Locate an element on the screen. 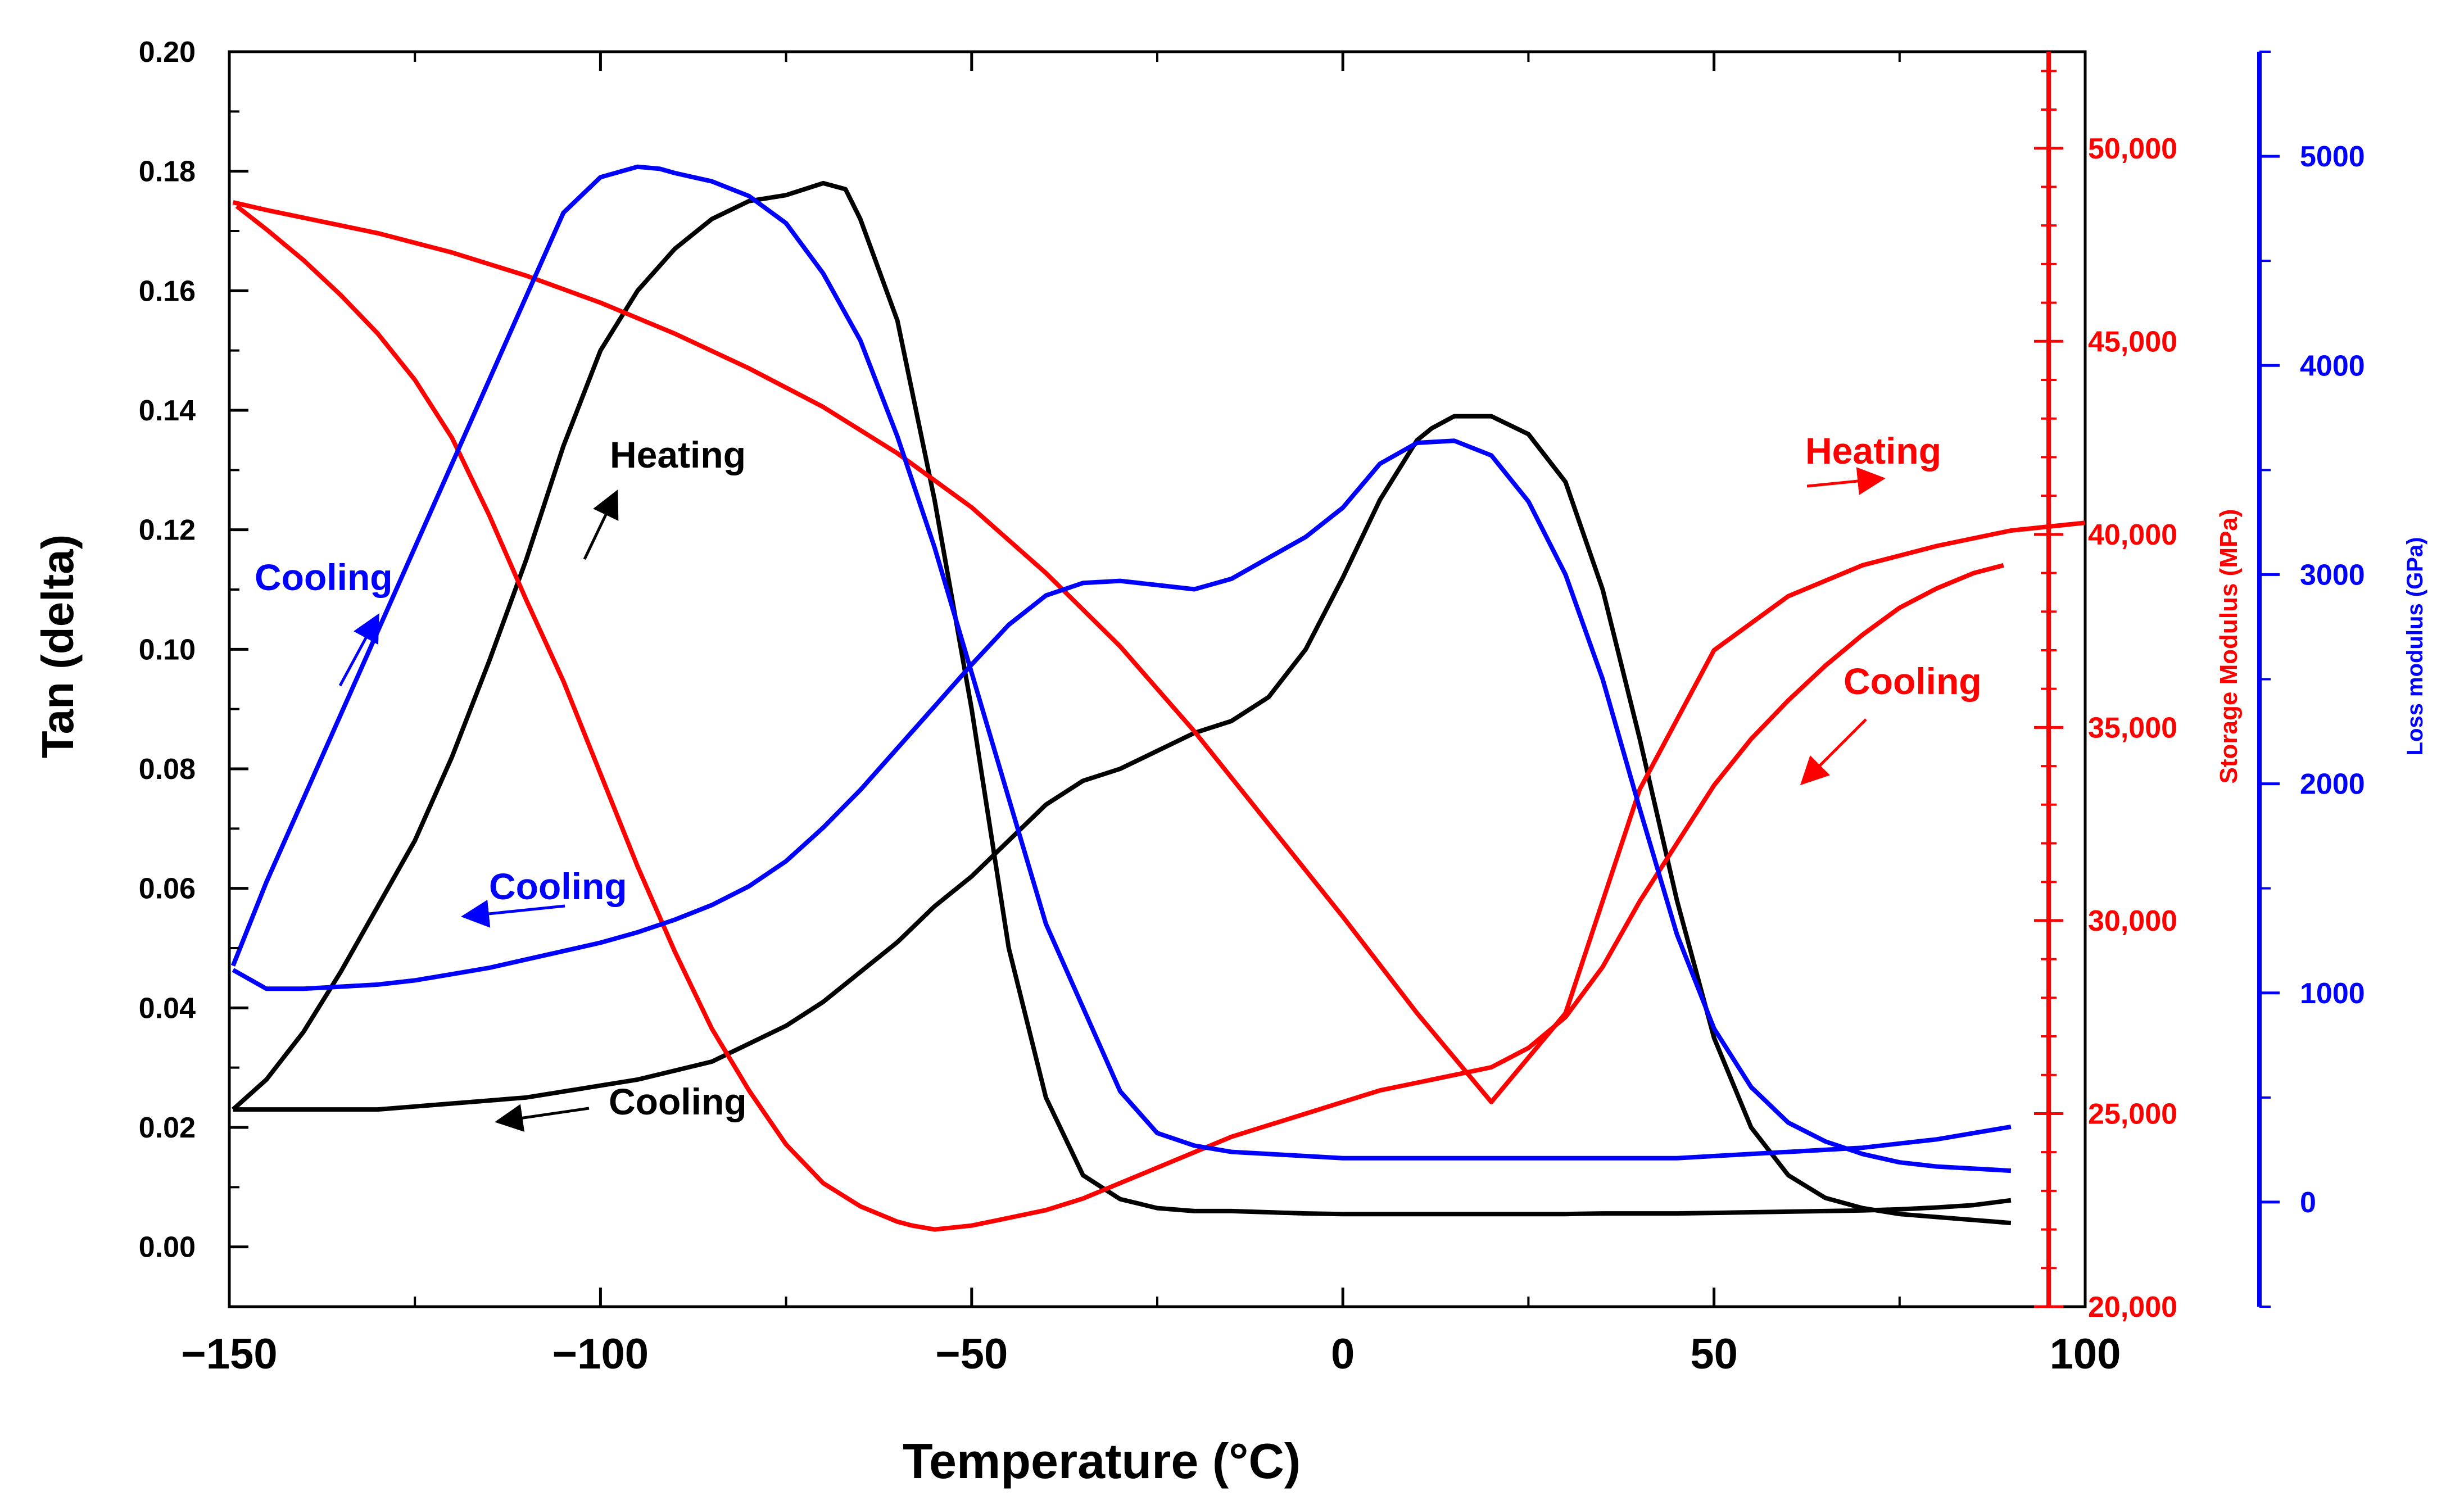 This screenshot has height=1509, width=2464. loss-modulus-tick-label: 1000 is located at coordinates (2332, 993).